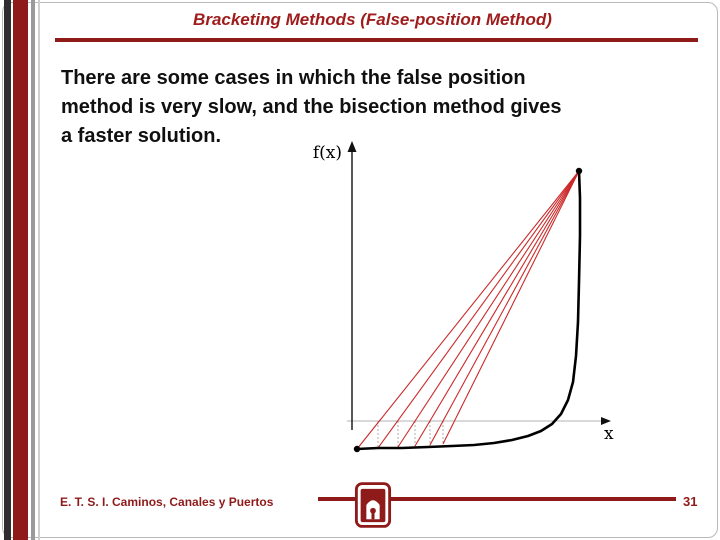 The width and height of the screenshot is (720, 540). I want to click on left-accent-bar-maroon, so click(20, 270).